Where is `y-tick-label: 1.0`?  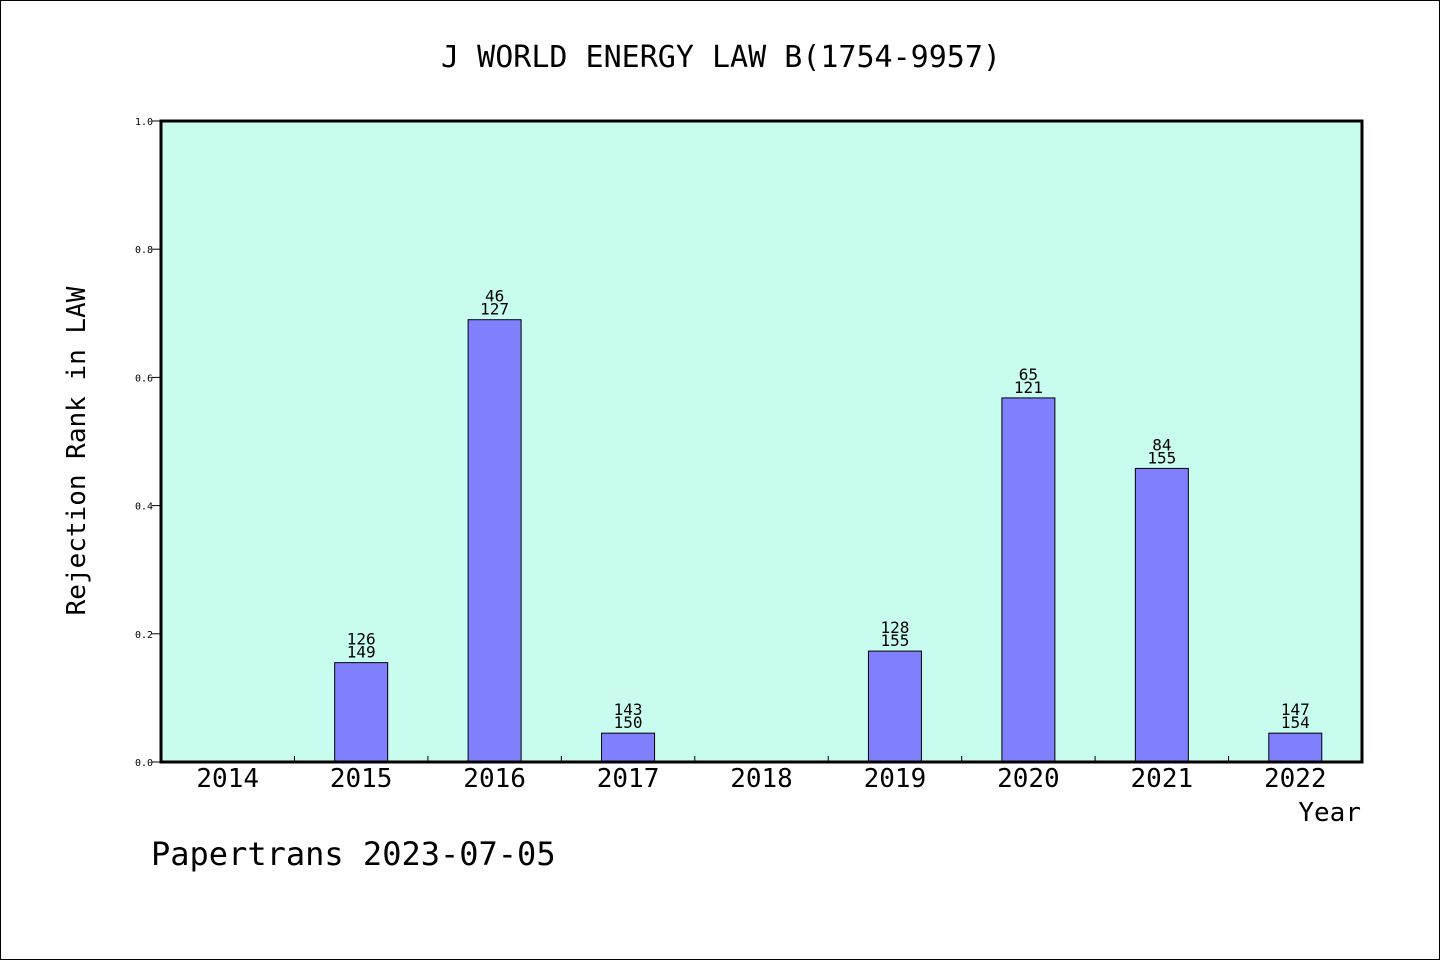 y-tick-label: 1.0 is located at coordinates (144, 122).